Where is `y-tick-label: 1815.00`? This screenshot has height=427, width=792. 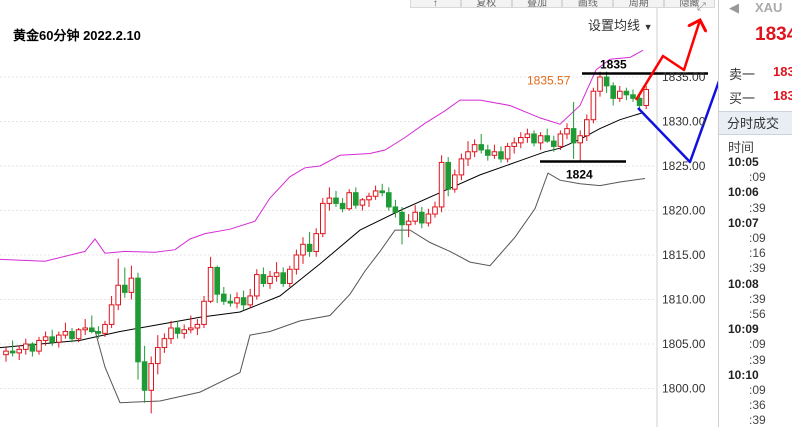
y-tick-label: 1815.00 is located at coordinates (684, 255).